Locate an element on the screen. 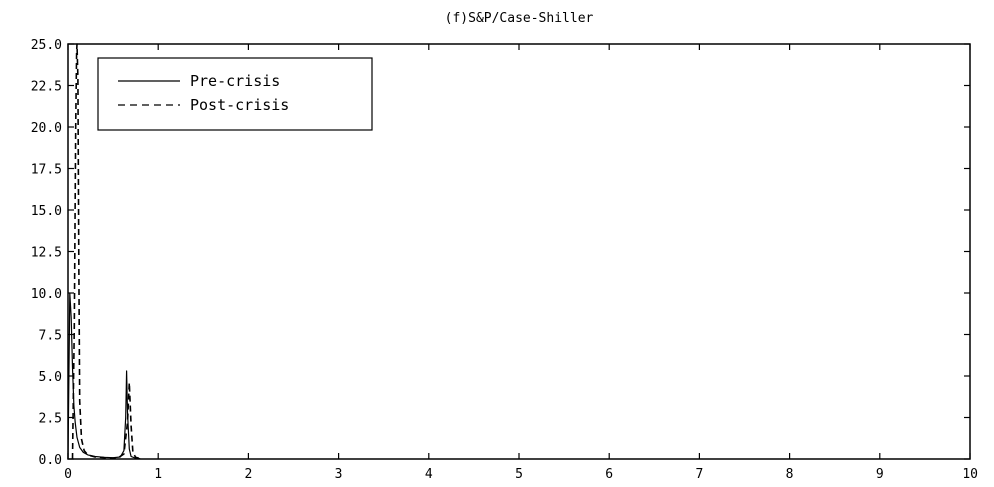 This screenshot has width=994, height=487. legend-label-pre-crisis: Pre-crisis is located at coordinates (235, 81).